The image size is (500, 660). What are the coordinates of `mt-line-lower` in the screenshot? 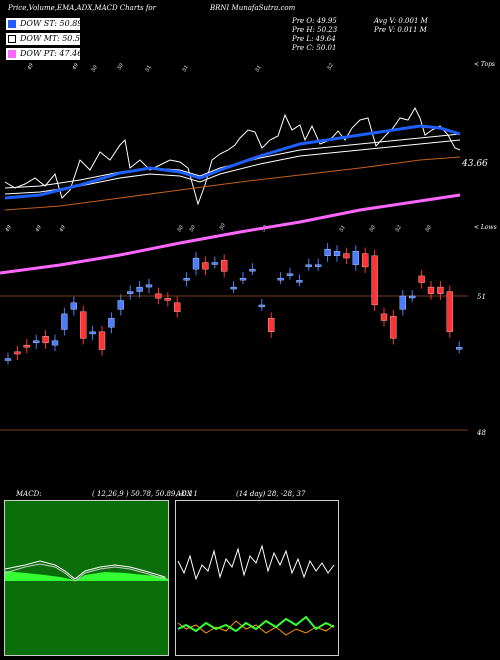 It's located at (232, 167).